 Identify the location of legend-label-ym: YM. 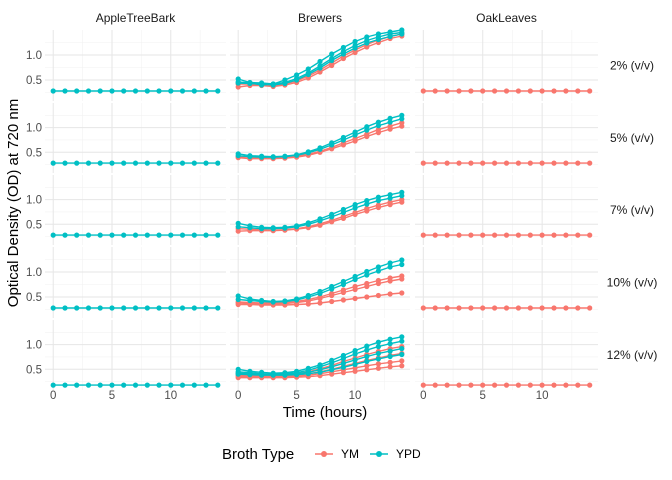
(350, 454).